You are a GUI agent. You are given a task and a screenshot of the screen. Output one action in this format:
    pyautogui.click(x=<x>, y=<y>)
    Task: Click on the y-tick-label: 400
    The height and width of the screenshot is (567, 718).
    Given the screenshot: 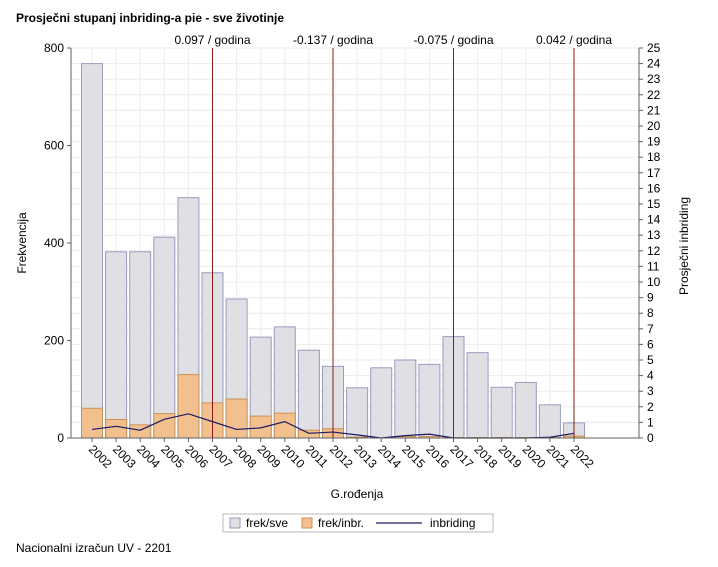 What is the action you would take?
    pyautogui.click(x=54, y=243)
    